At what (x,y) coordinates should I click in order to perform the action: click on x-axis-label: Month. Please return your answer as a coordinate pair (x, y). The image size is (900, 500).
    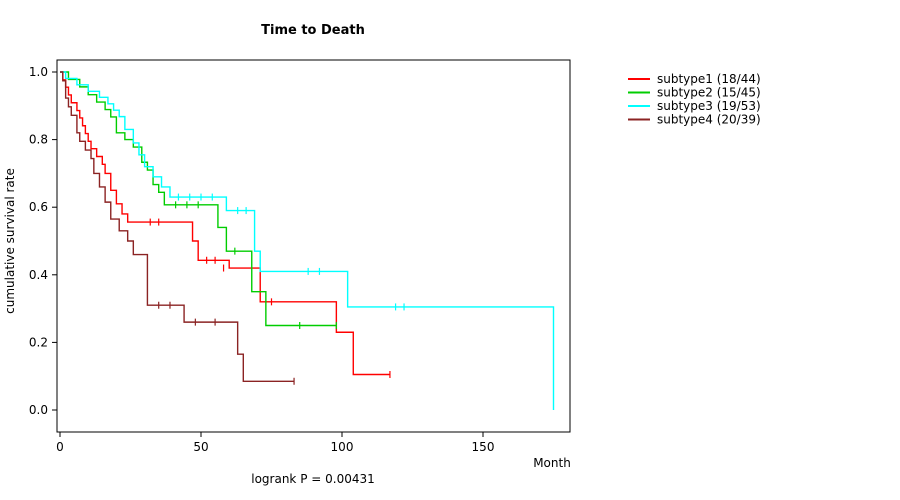
    Looking at the image, I should click on (552, 463).